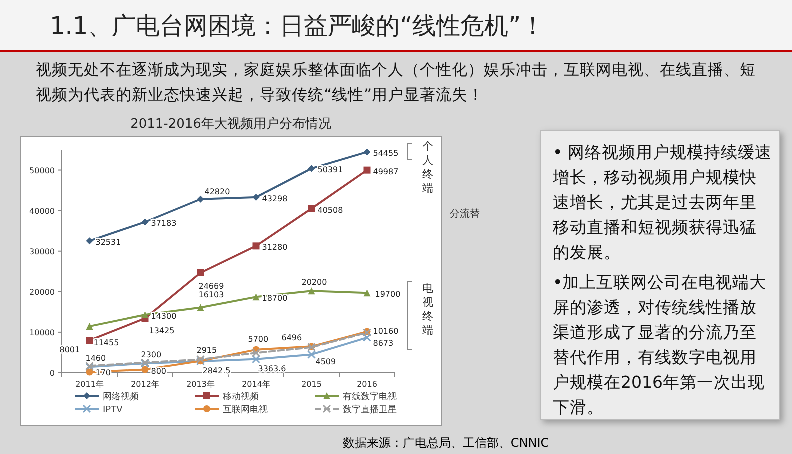  What do you see at coordinates (326, 362) in the screenshot?
I see `data-label: 4509` at bounding box center [326, 362].